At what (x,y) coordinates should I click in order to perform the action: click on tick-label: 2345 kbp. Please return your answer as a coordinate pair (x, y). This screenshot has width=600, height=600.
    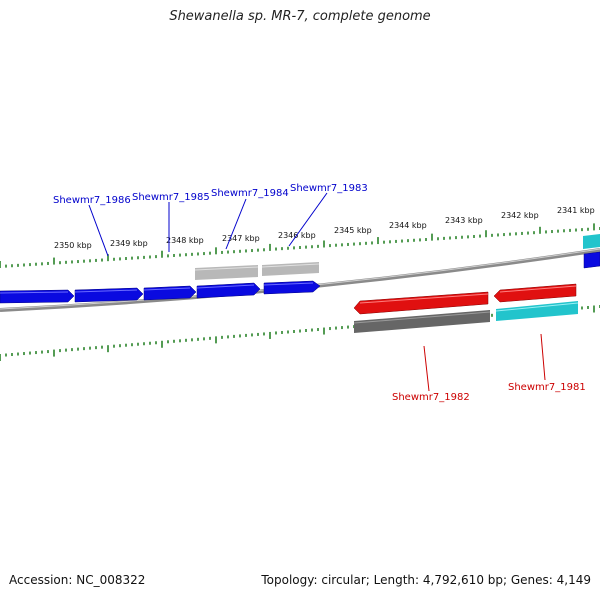
    Looking at the image, I should click on (353, 230).